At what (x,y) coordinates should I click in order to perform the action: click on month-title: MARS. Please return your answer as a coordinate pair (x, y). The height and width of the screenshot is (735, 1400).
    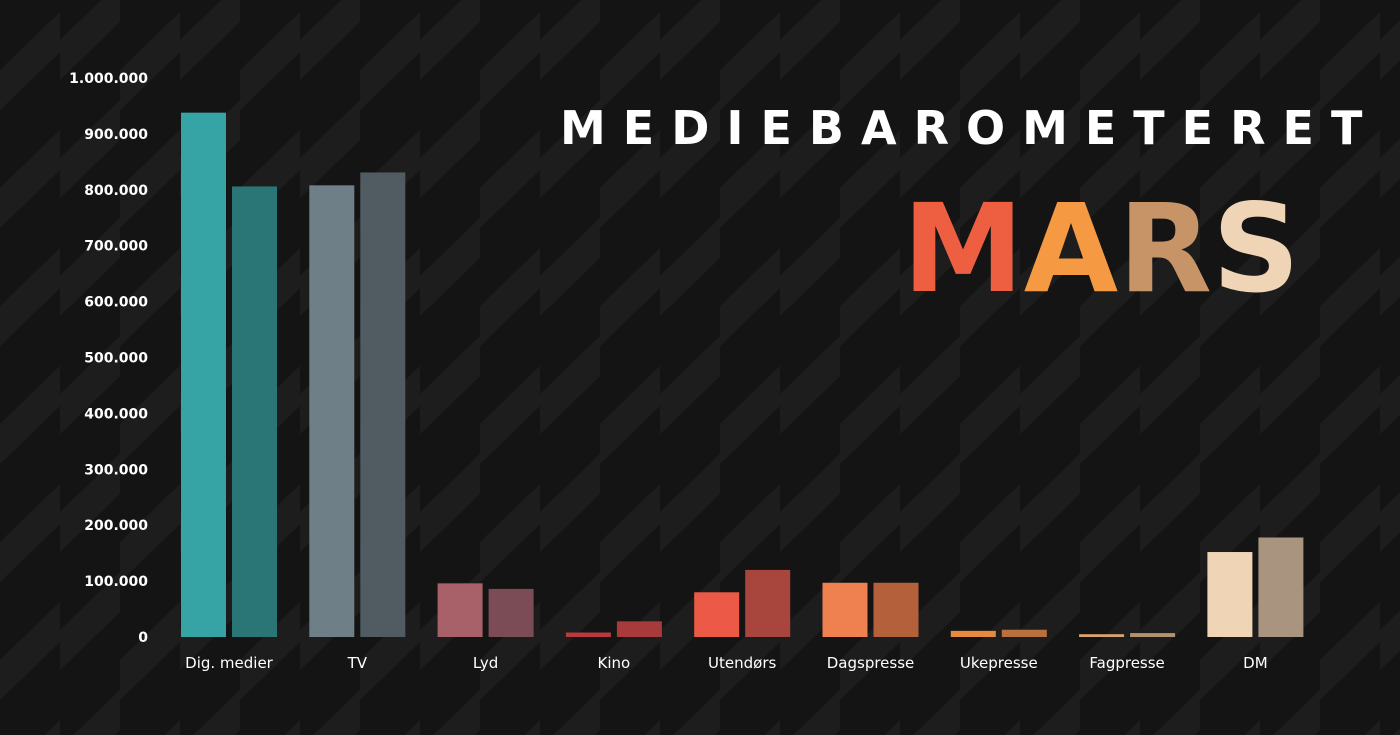
    Looking at the image, I should click on (1030, 249).